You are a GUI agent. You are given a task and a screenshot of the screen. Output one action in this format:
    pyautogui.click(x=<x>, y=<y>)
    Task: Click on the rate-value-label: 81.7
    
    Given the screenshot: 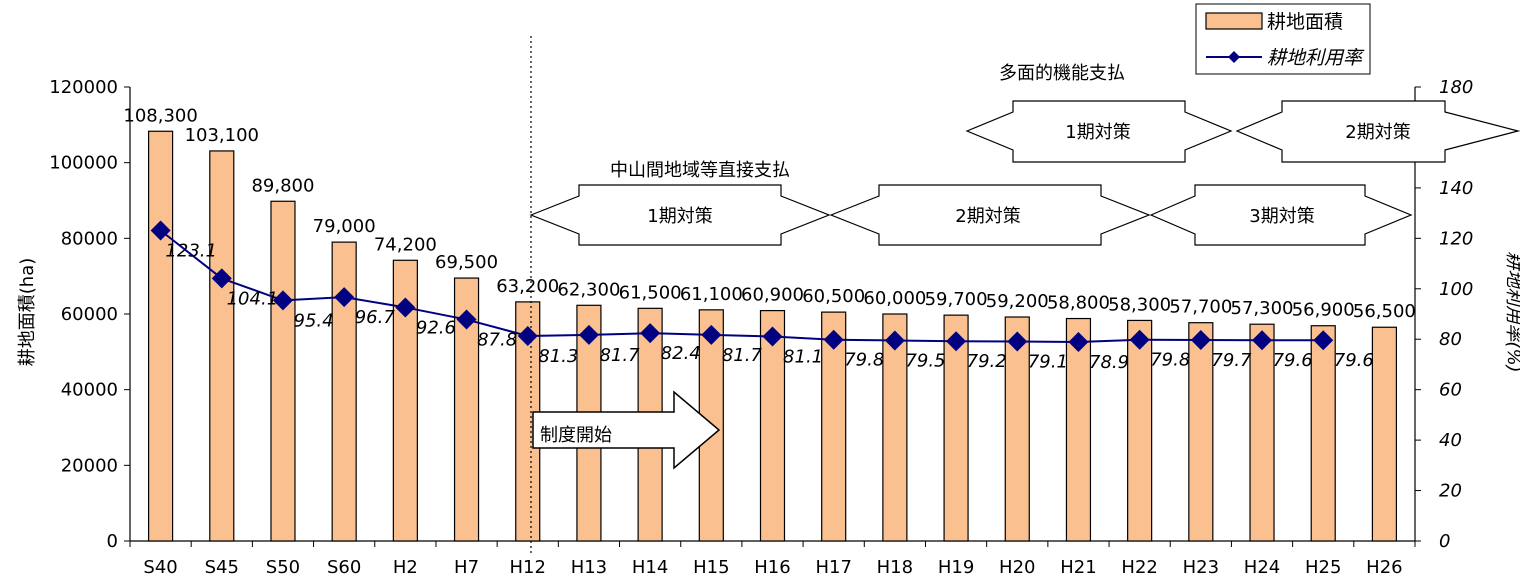 What is the action you would take?
    pyautogui.click(x=619, y=355)
    